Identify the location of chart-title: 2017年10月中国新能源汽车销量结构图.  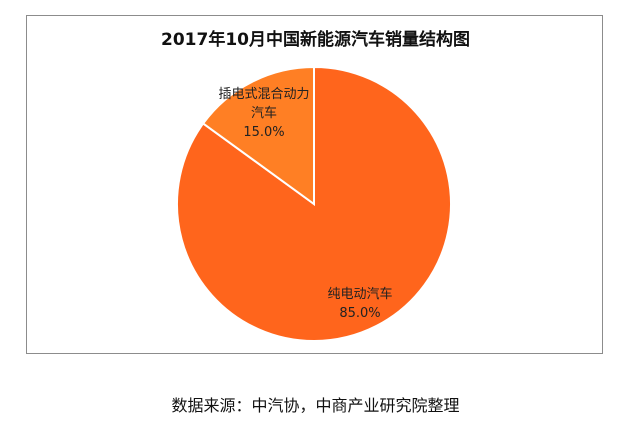
(315, 40).